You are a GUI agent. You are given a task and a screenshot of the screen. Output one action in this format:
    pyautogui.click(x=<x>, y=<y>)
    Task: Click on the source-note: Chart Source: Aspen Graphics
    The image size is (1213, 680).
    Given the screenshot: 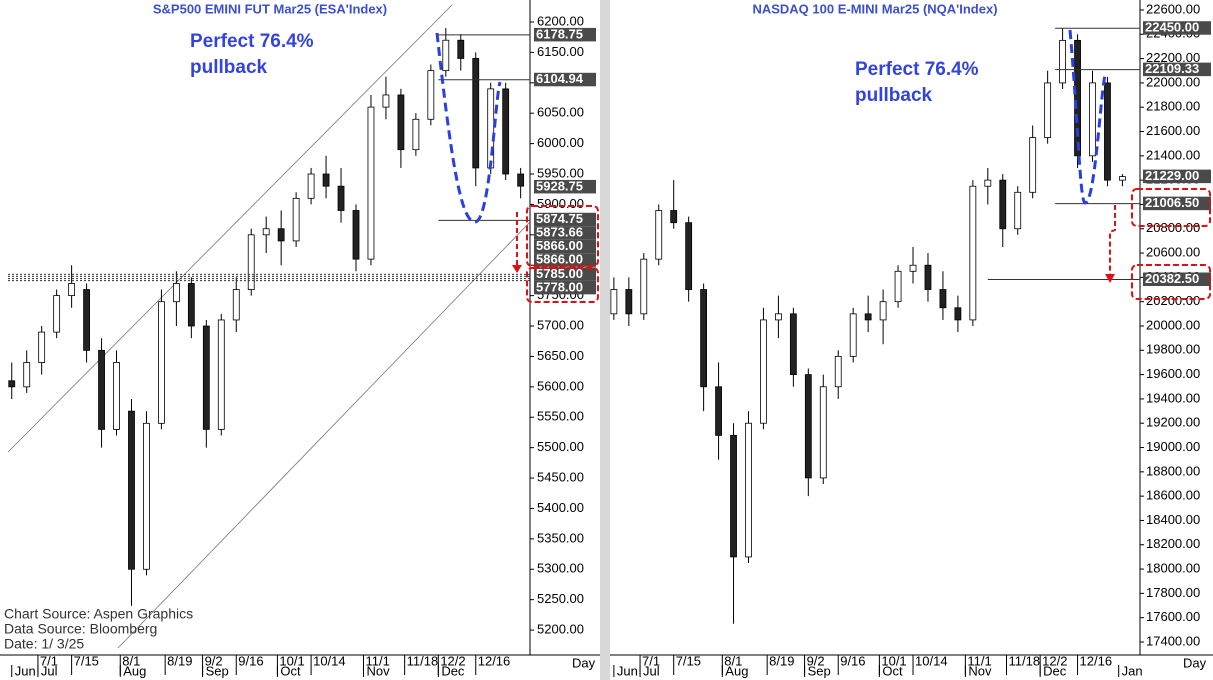 What is the action you would take?
    pyautogui.click(x=98, y=614)
    